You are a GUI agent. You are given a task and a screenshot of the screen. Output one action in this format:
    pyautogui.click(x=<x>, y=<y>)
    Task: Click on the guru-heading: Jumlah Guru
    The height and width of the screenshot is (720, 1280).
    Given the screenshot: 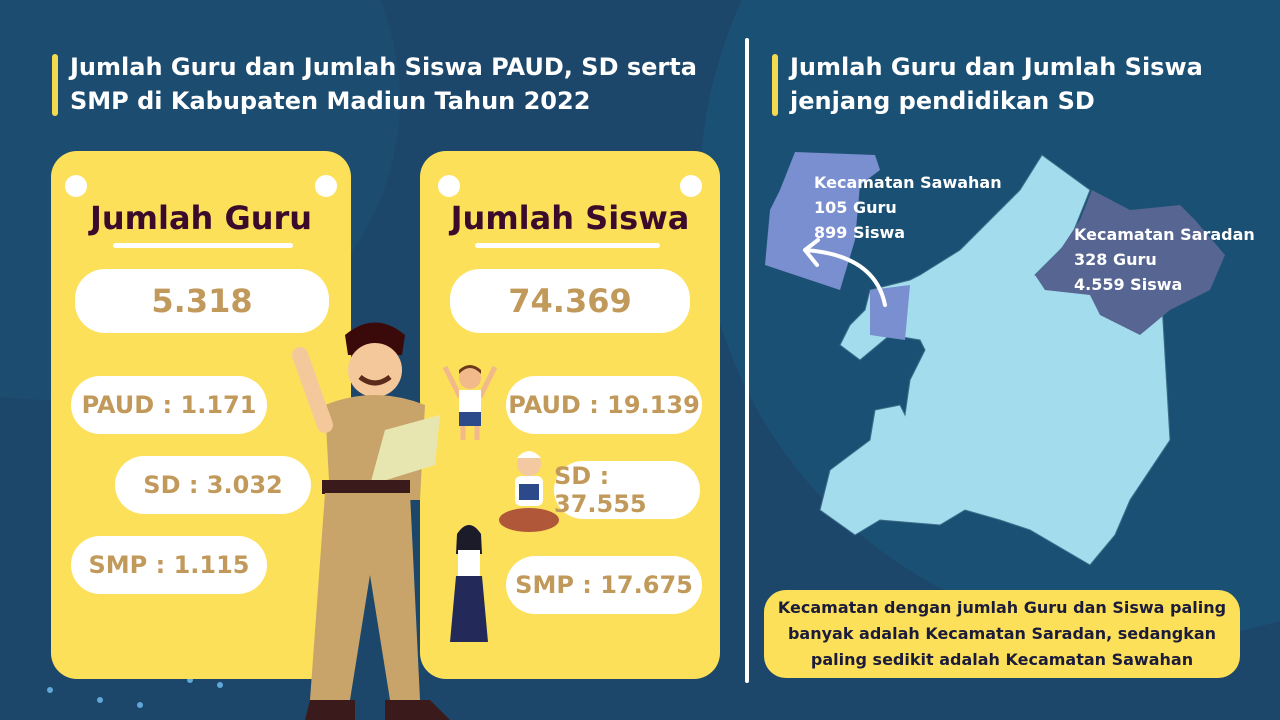 What is the action you would take?
    pyautogui.click(x=201, y=218)
    